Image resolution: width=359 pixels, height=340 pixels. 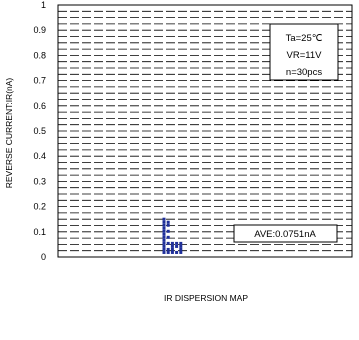 I want to click on y-tick-label: 0.2, so click(x=39, y=207).